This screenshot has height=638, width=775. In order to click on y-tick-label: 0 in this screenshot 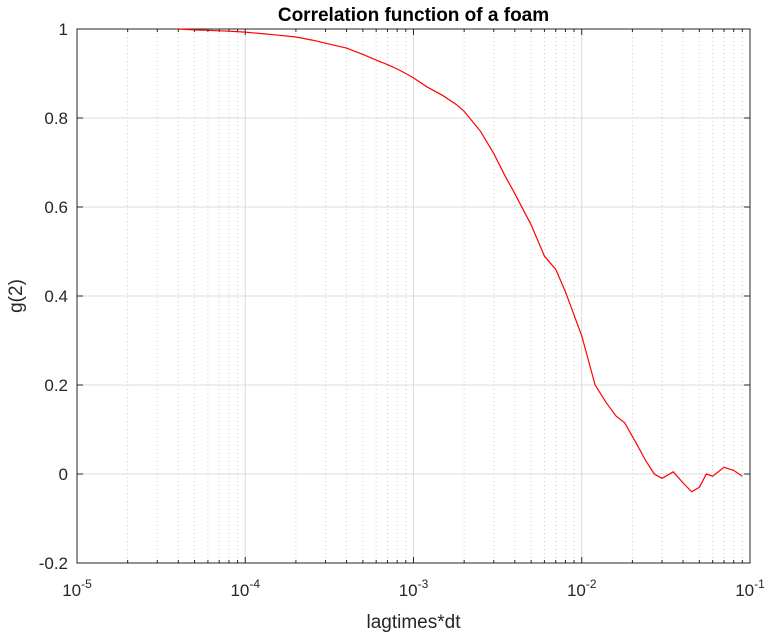, I will do `click(63, 474)`.